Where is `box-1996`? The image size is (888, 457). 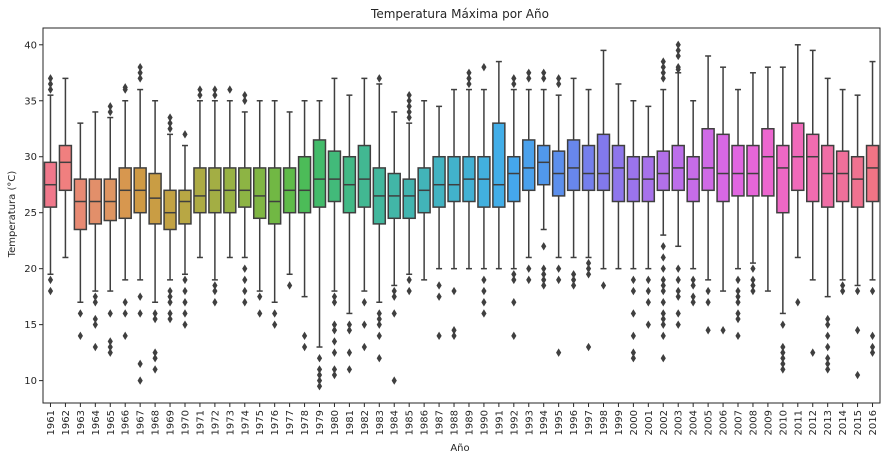 box-1996 is located at coordinates (573, 183).